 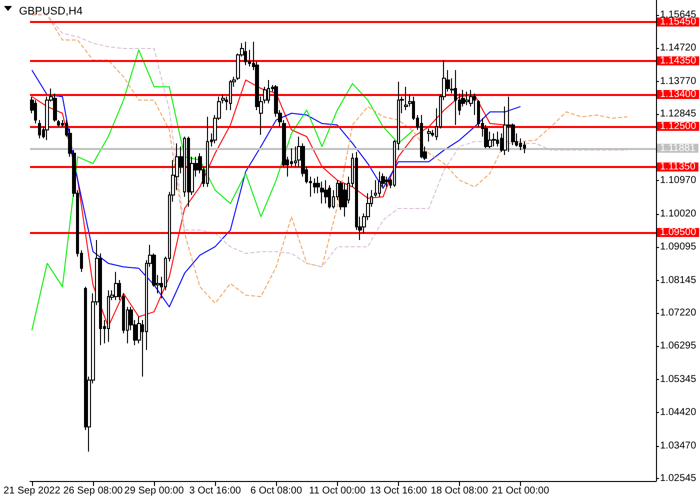 What do you see at coordinates (678, 214) in the screenshot?
I see `y-tick-label: 1.10020` at bounding box center [678, 214].